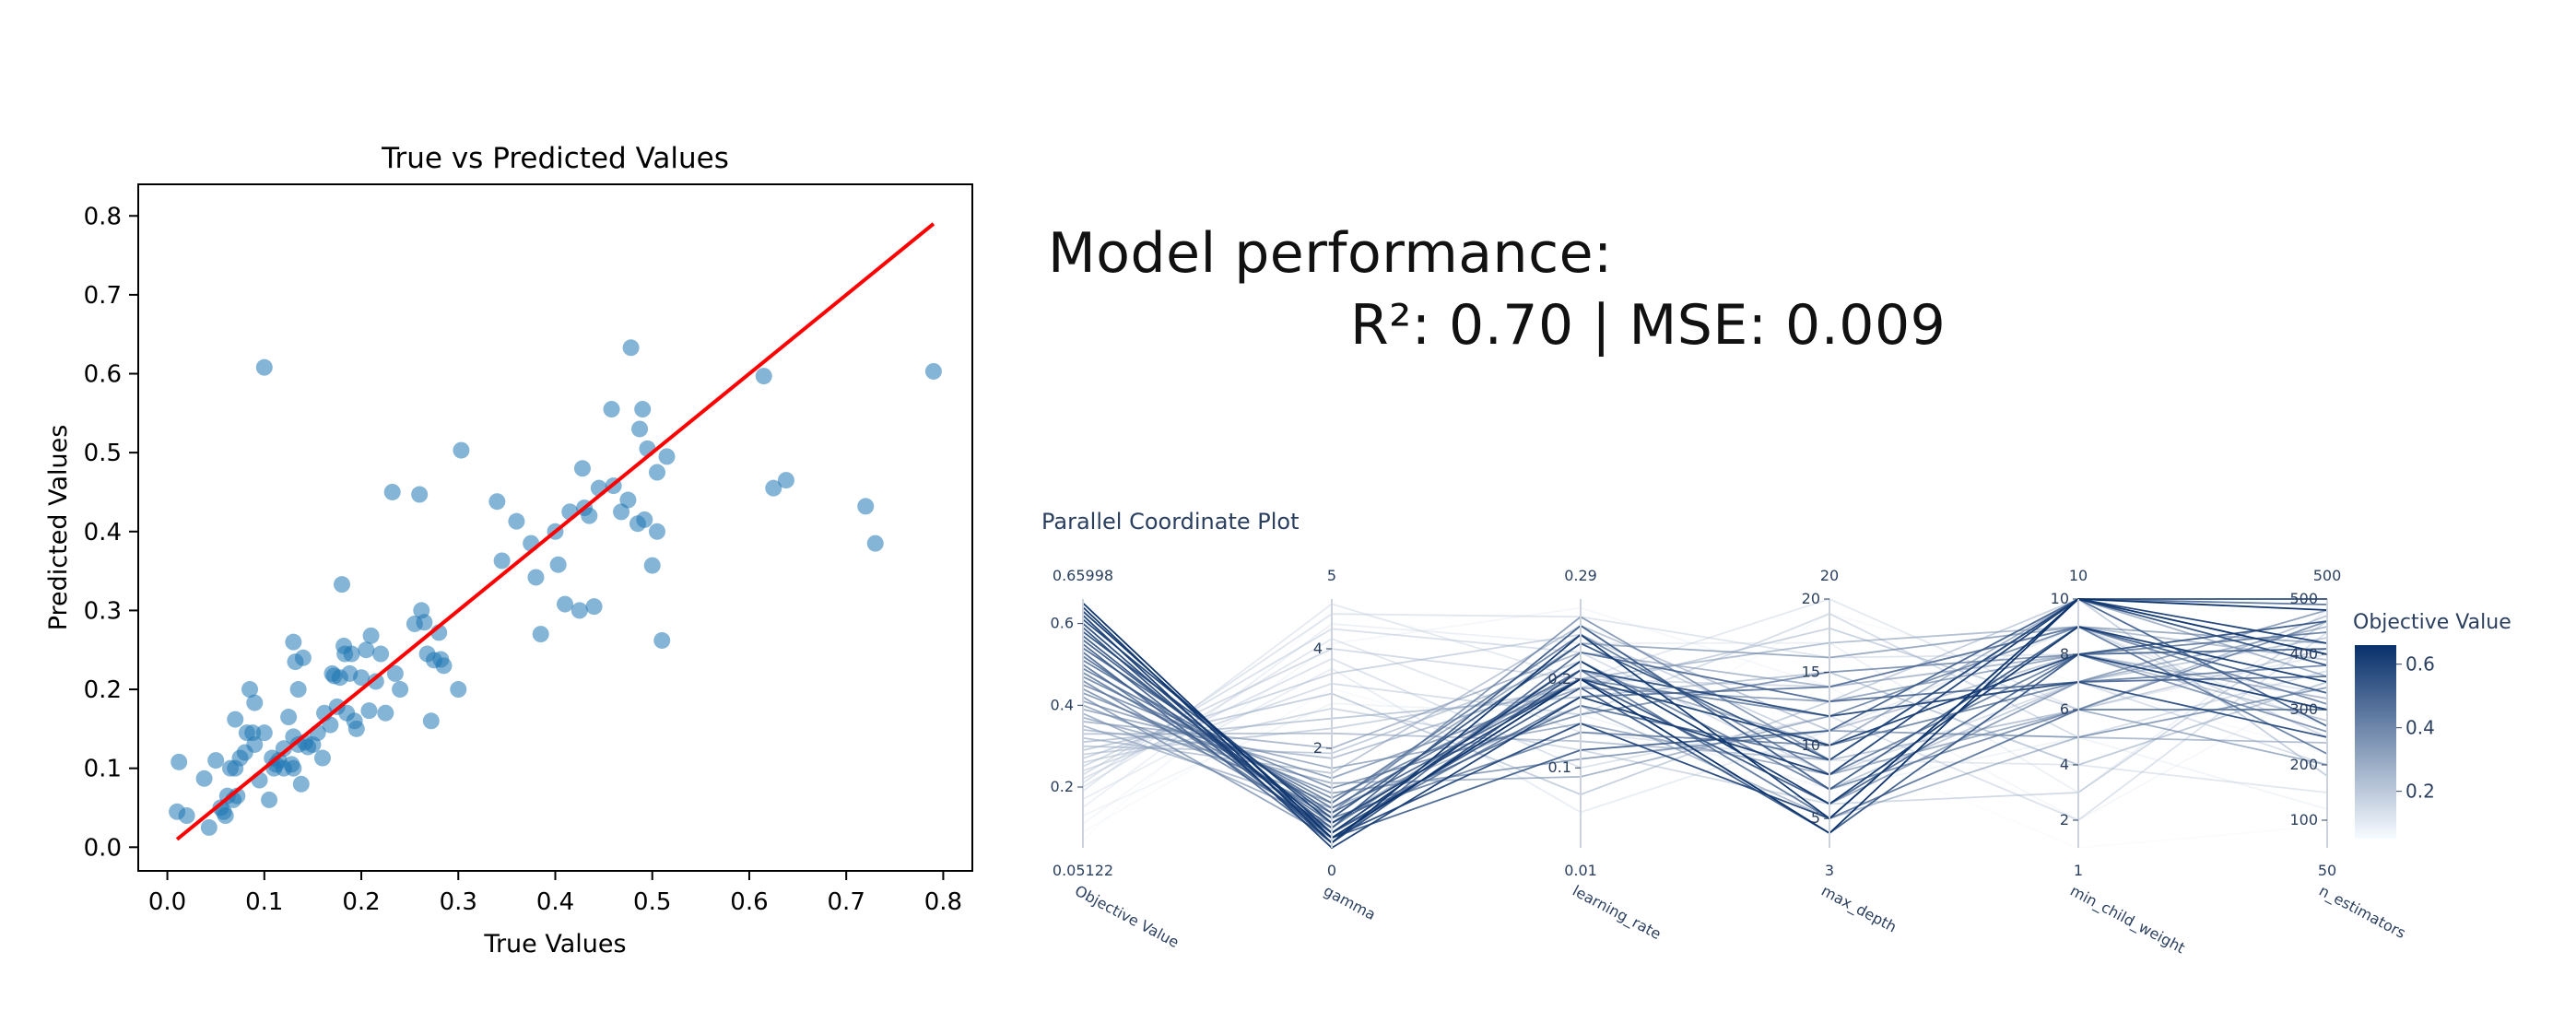 This screenshot has width=2576, height=1034. What do you see at coordinates (1811, 598) in the screenshot?
I see `pc-tick-label: 20` at bounding box center [1811, 598].